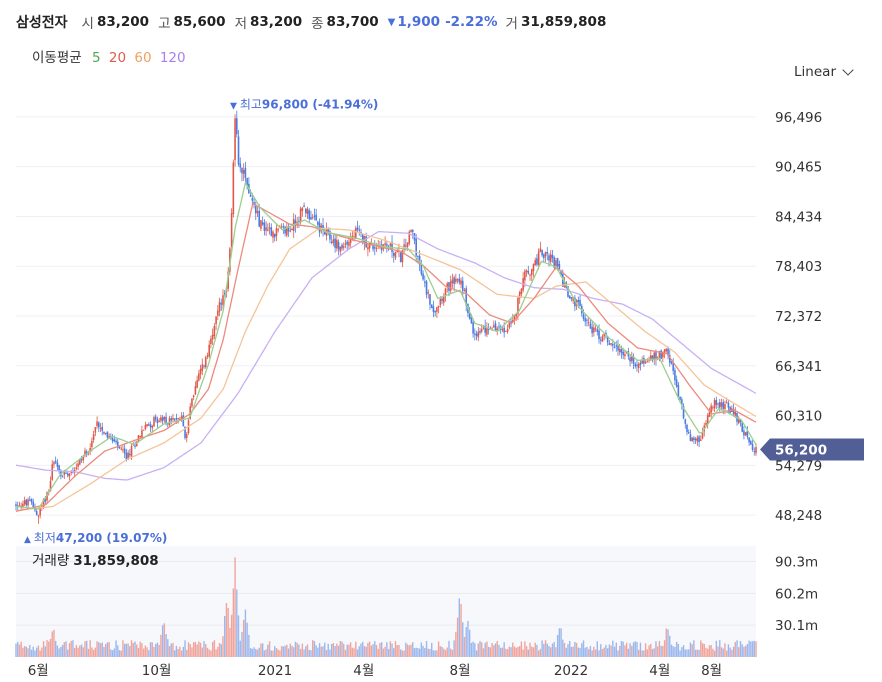 The height and width of the screenshot is (682, 882). What do you see at coordinates (824, 72) in the screenshot?
I see `scale-toggle-button: Linear` at bounding box center [824, 72].